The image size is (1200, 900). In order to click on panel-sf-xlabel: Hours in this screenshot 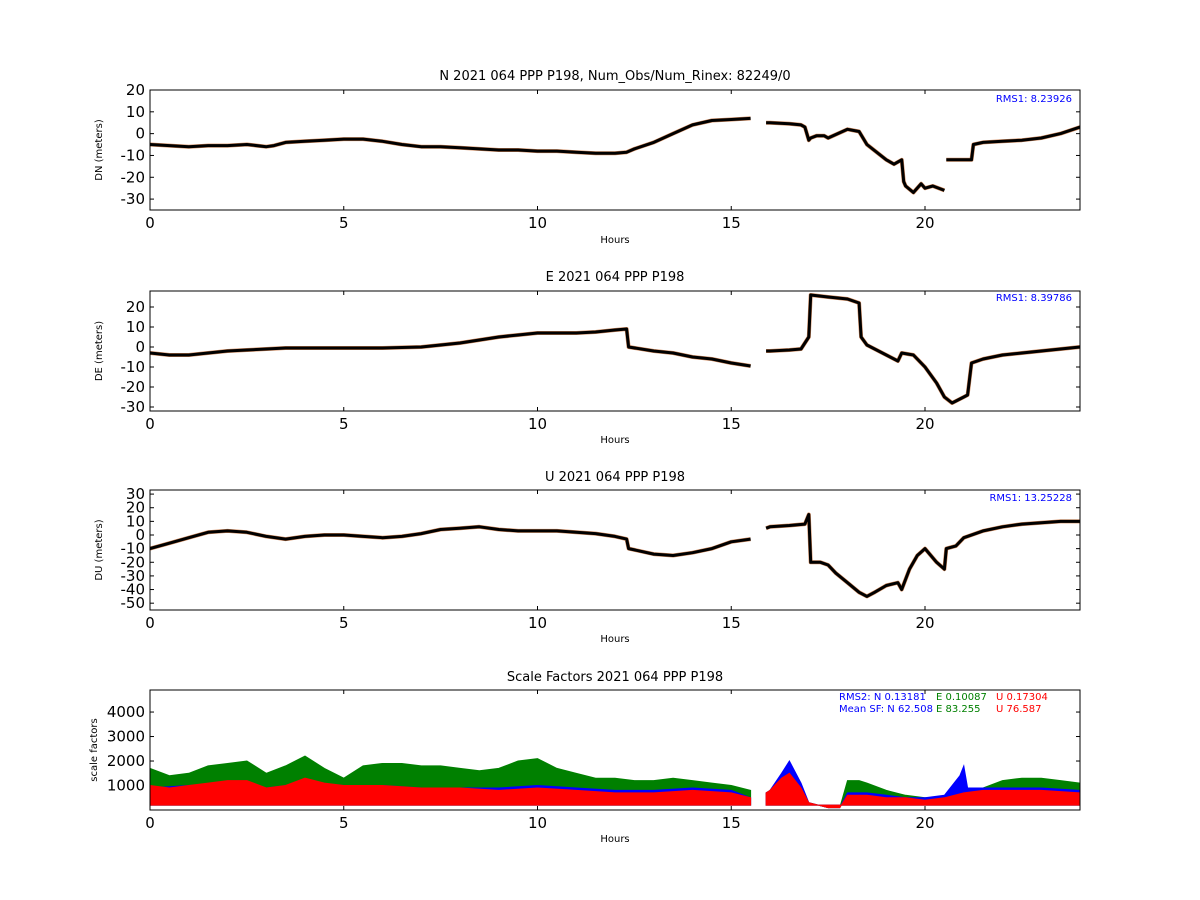, I will do `click(614, 839)`.